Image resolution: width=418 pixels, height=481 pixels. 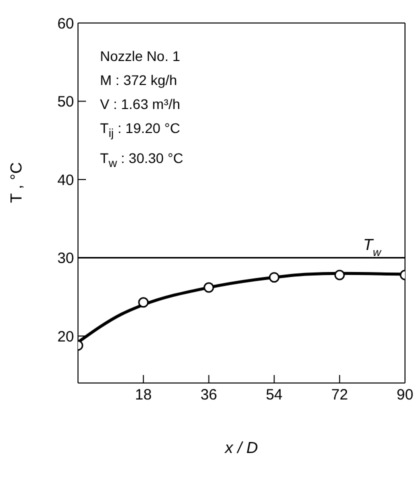 What do you see at coordinates (241, 448) in the screenshot?
I see `x-axis-title: x / D` at bounding box center [241, 448].